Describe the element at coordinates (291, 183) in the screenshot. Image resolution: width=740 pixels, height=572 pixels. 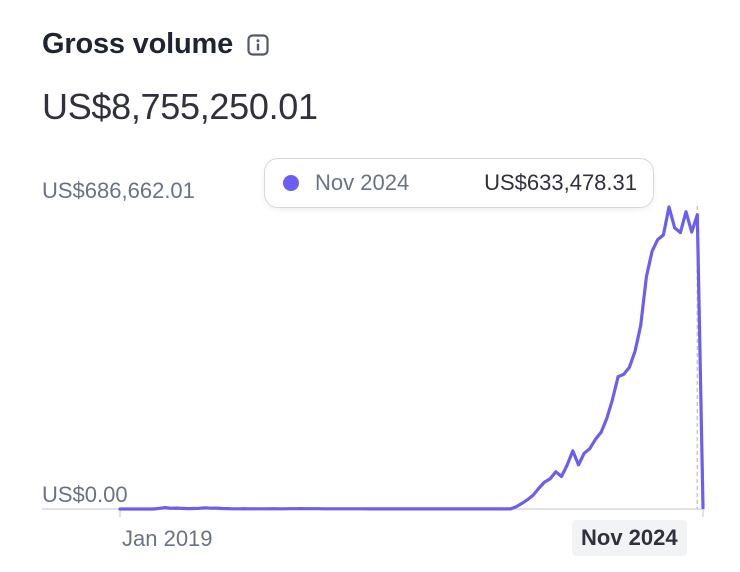
I see `tooltip-series-dot` at that location.